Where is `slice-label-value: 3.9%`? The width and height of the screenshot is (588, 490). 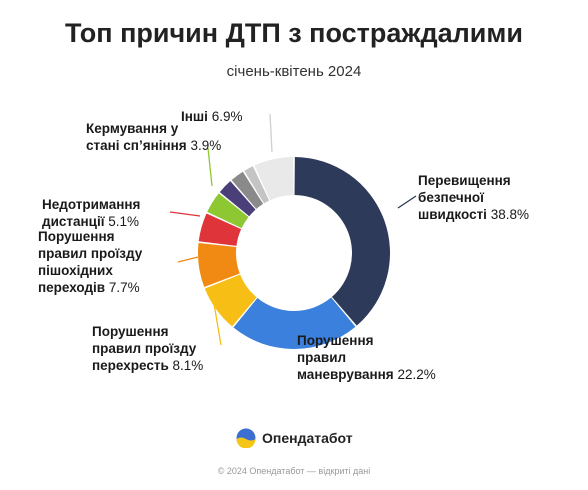 slice-label-value: 3.9% is located at coordinates (206, 145).